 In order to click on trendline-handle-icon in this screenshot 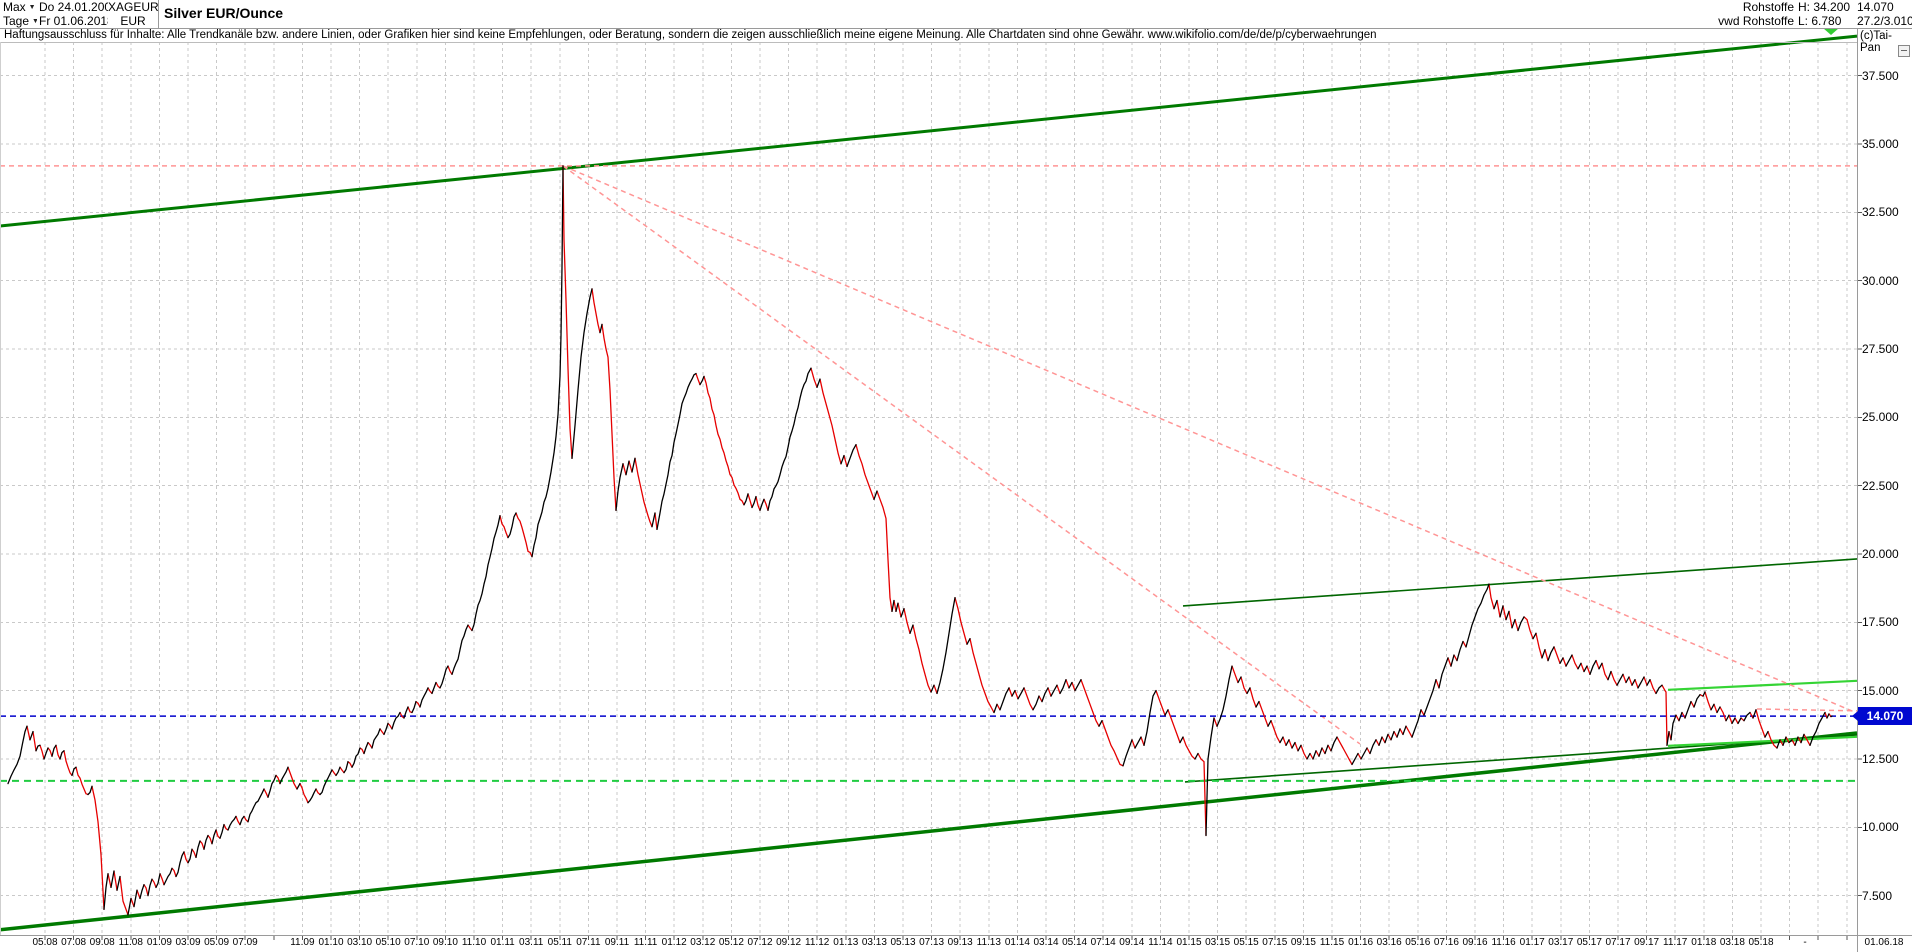, I will do `click(1831, 31)`.